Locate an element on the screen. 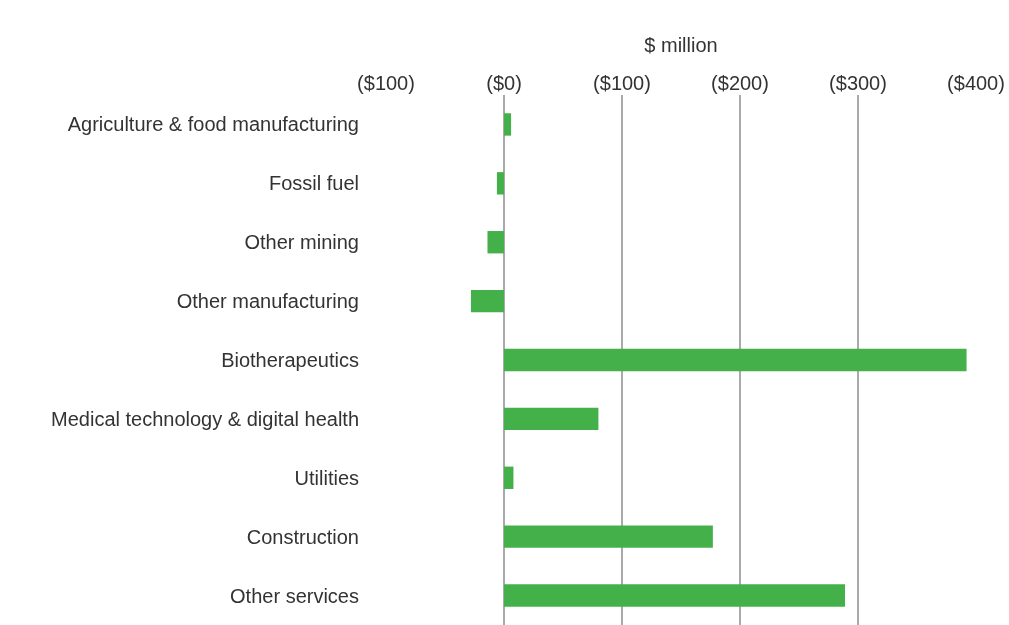 The height and width of the screenshot is (625, 1009). x-tick-label: ($400) is located at coordinates (976, 83).